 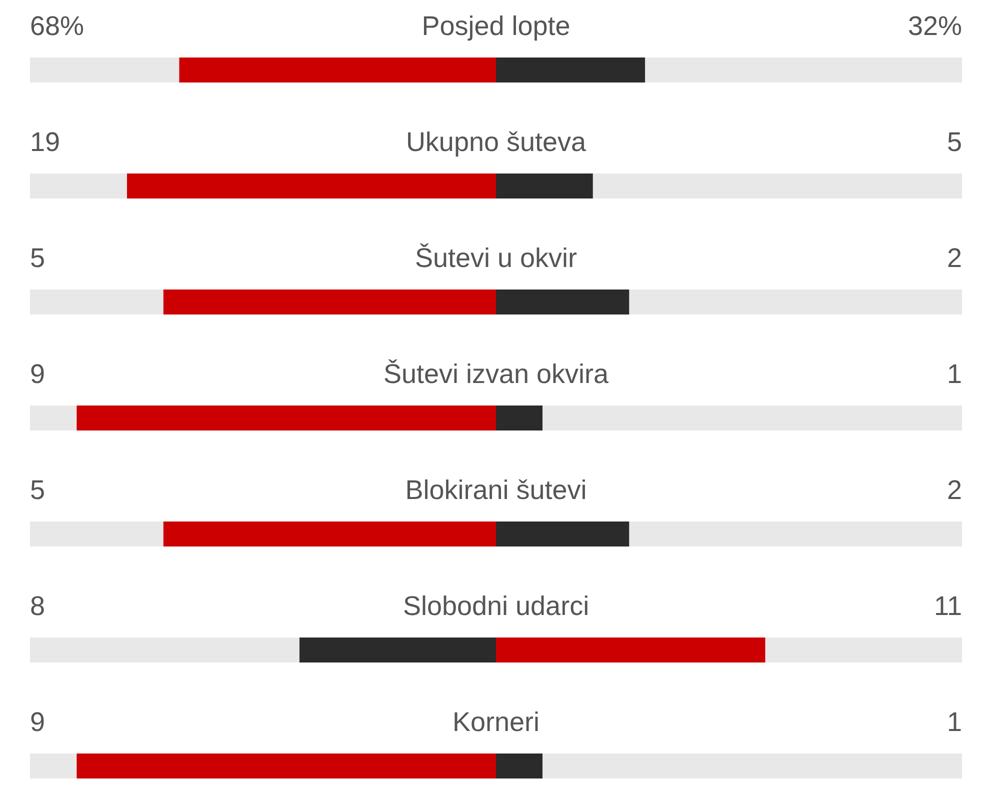 What do you see at coordinates (496, 374) in the screenshot?
I see `y-tick-label: Šutevi izvan okvira` at bounding box center [496, 374].